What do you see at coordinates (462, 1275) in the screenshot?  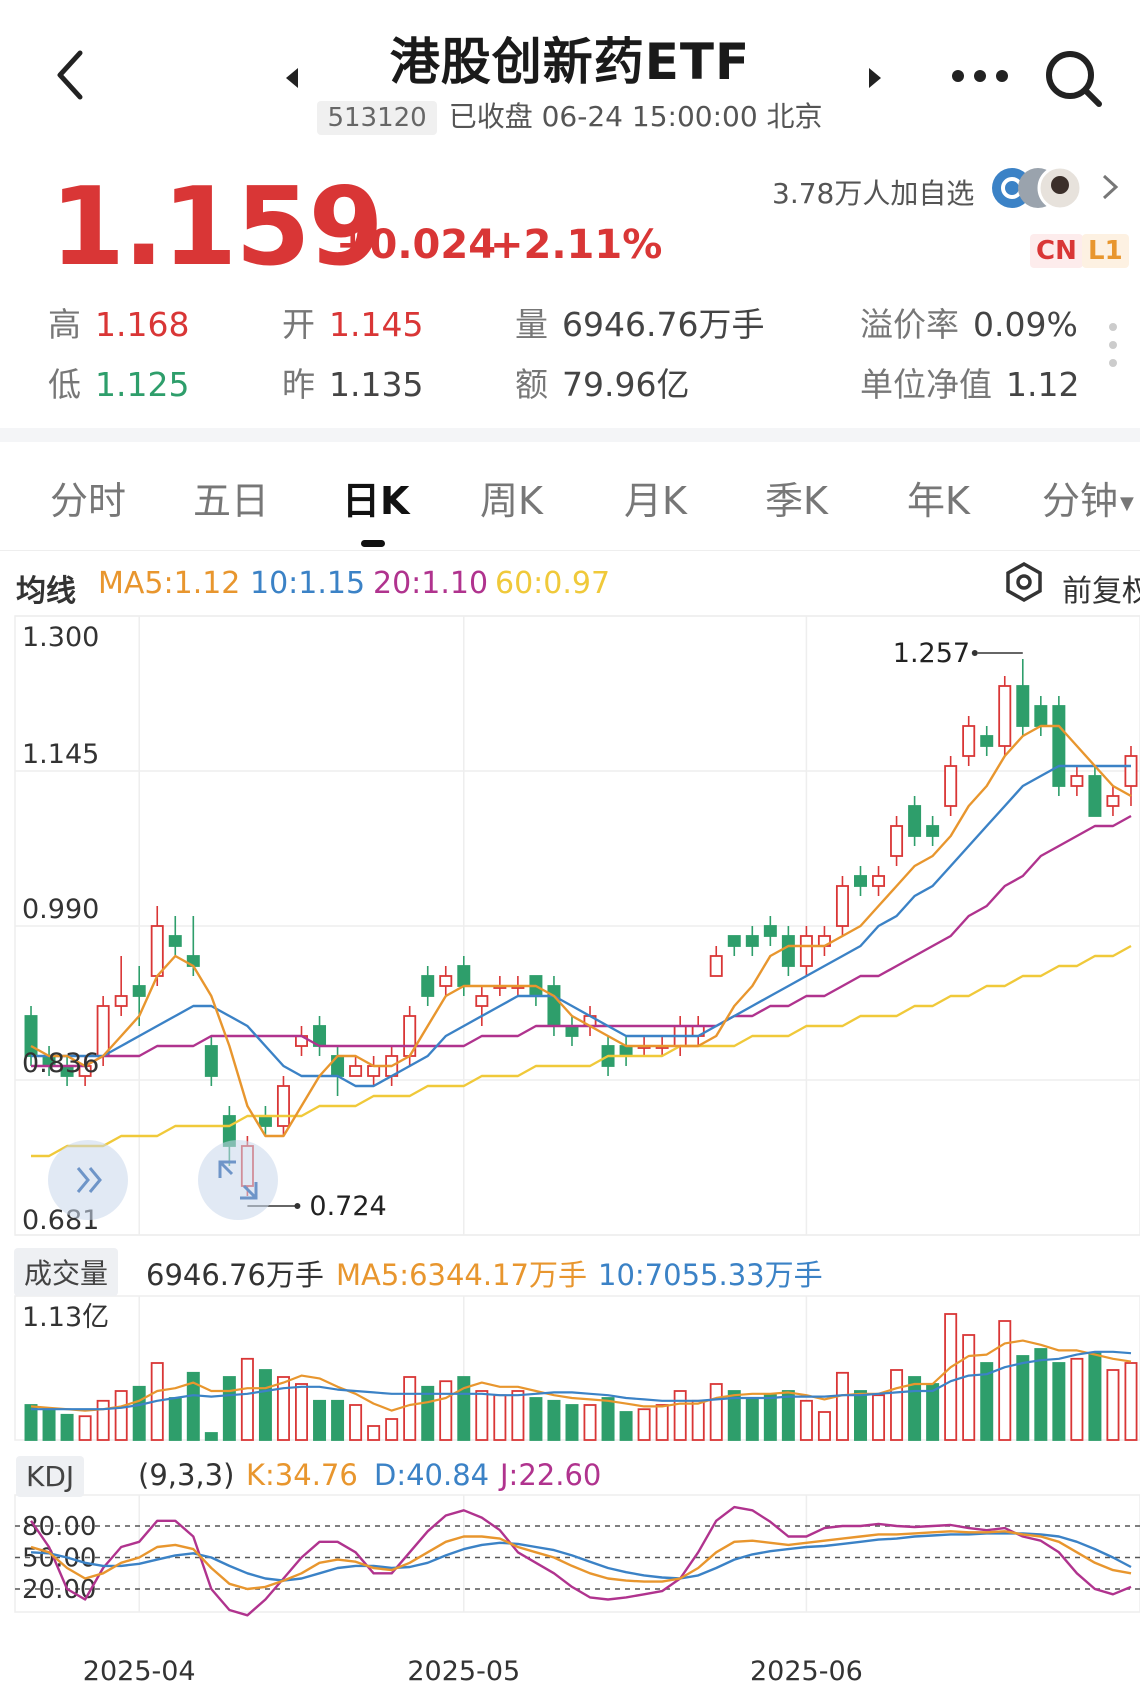 I see `volume-ma5: MA5:6344.17万手` at bounding box center [462, 1275].